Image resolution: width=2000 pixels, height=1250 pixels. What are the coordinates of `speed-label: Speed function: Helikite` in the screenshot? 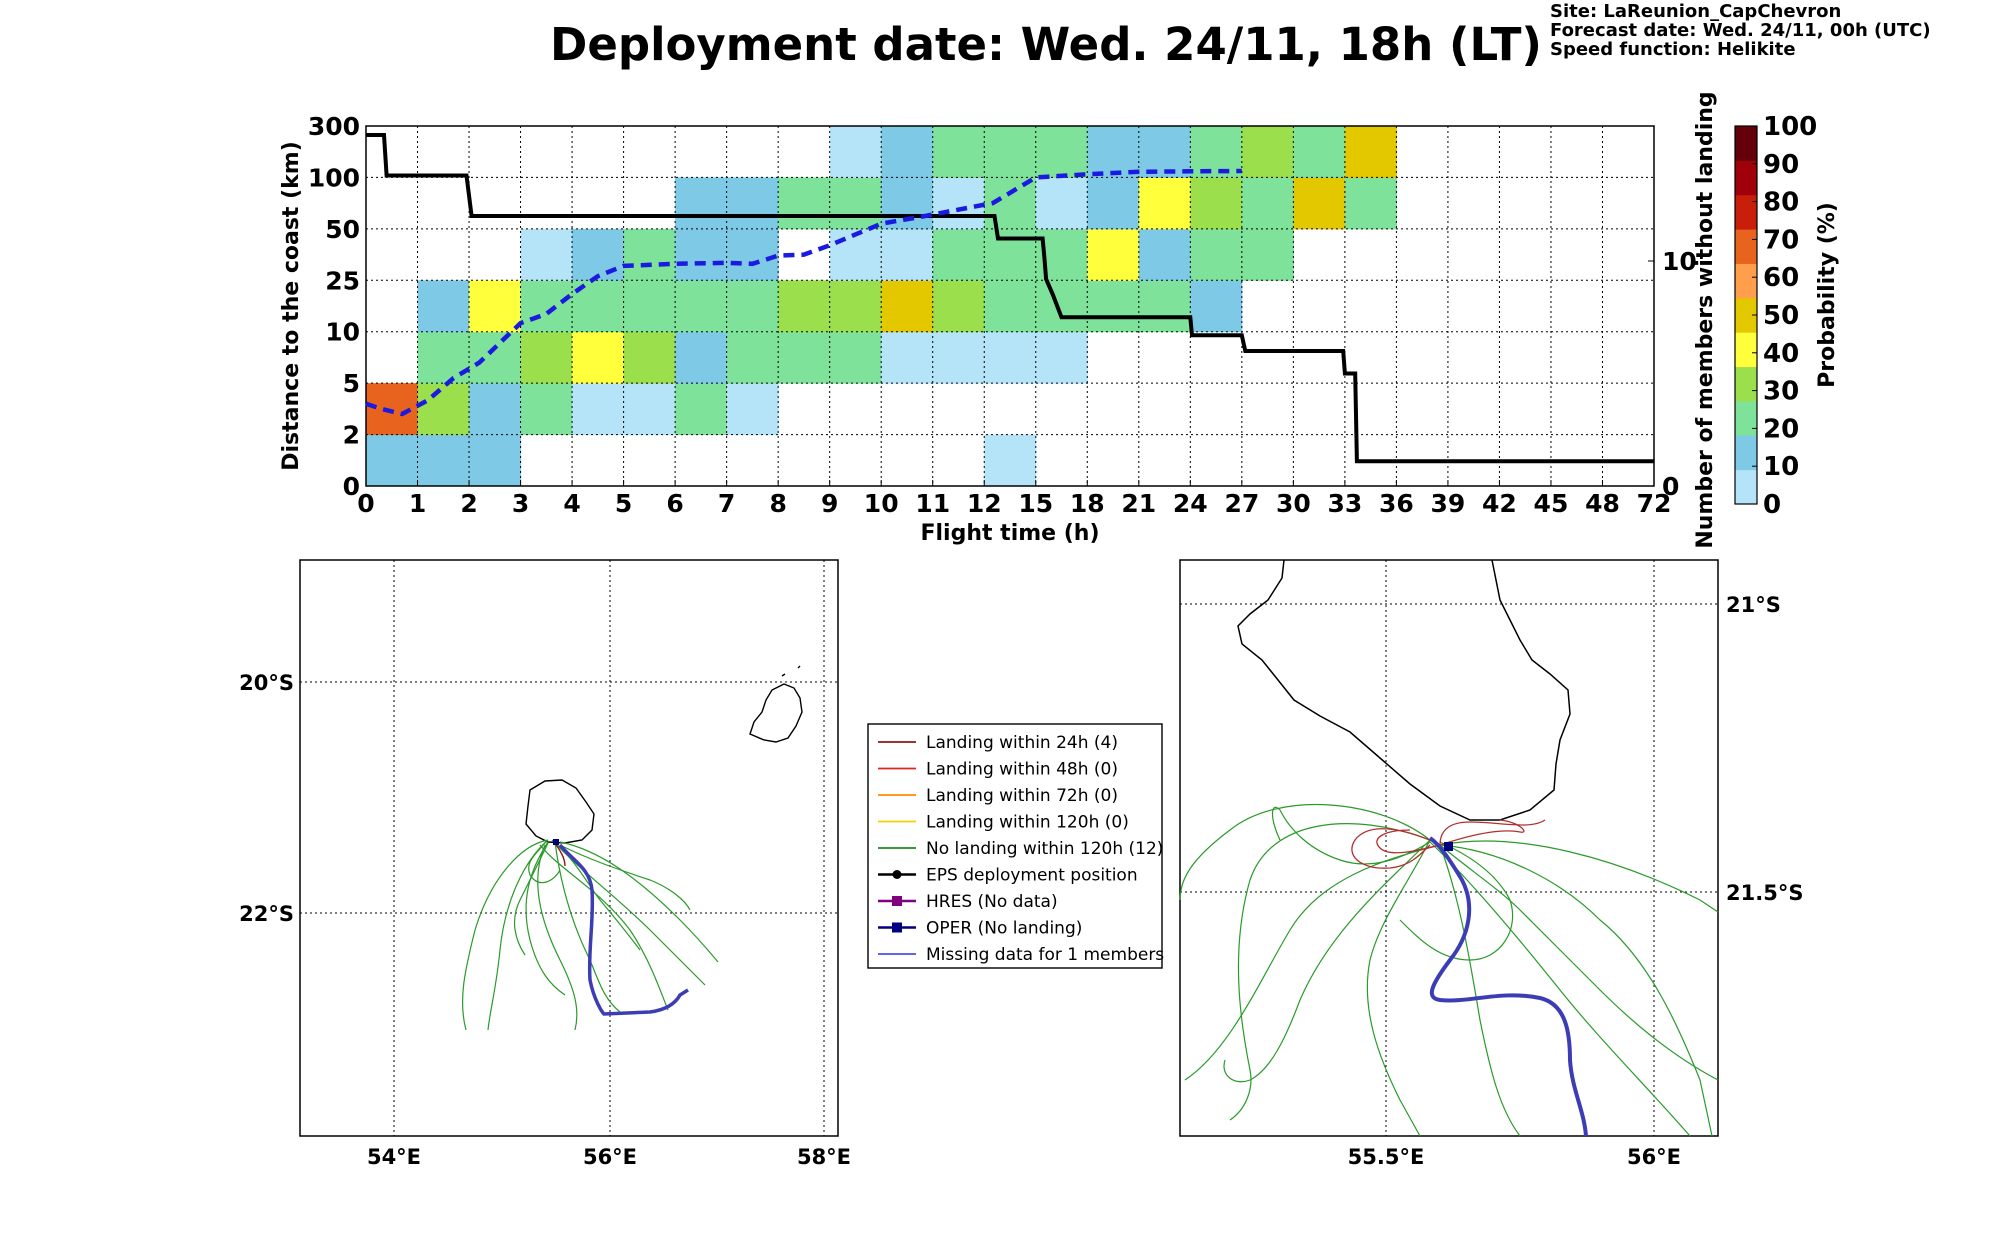 It's located at (1673, 49).